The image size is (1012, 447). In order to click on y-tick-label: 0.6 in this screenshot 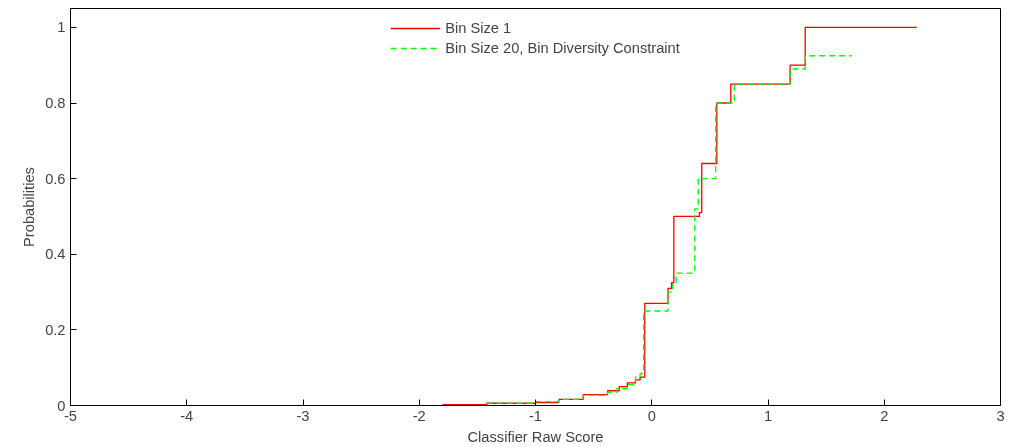, I will do `click(55, 178)`.